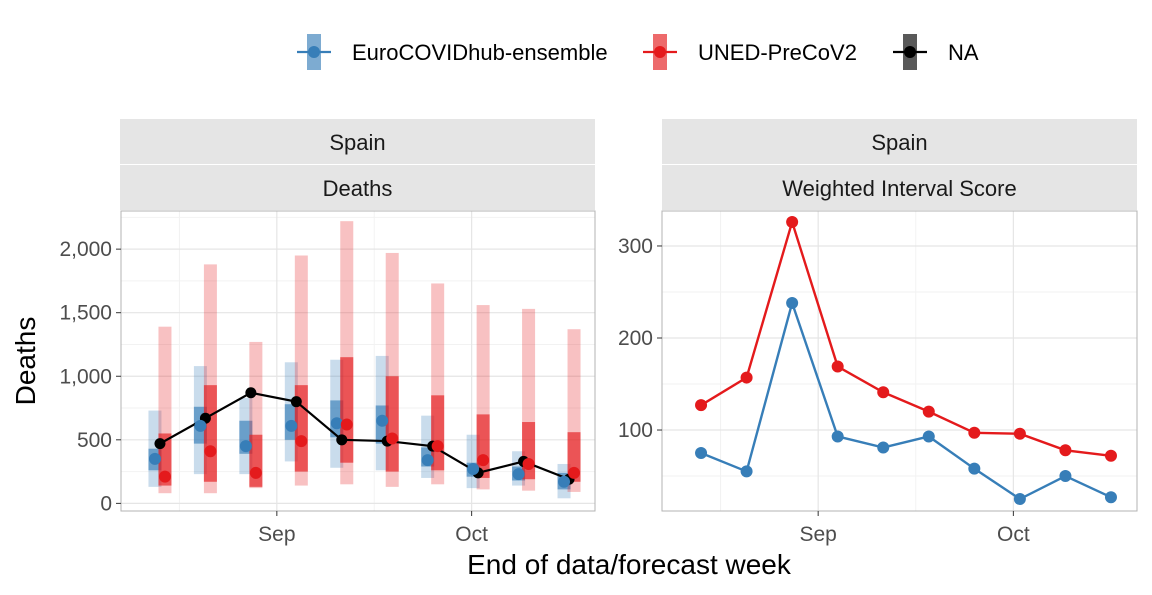 The image size is (1152, 595). I want to click on legend-label: NA, so click(963, 52).